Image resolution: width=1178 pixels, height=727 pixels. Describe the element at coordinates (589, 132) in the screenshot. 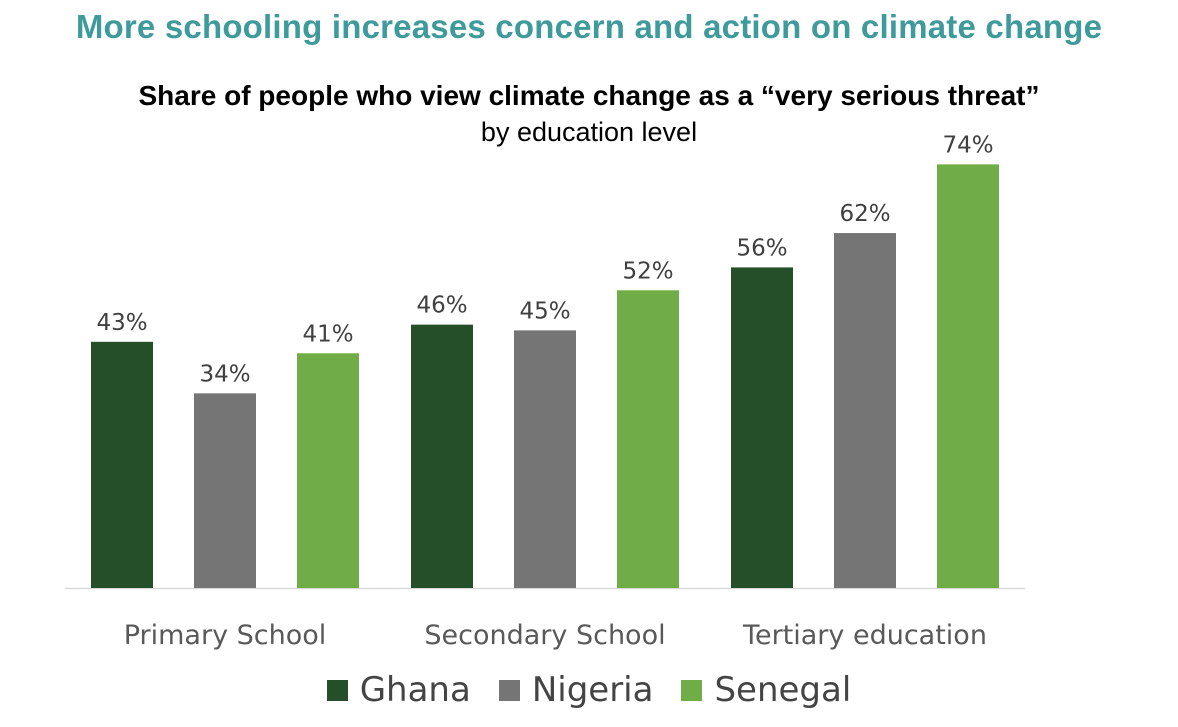

I see `chart-subtitle: by education level` at that location.